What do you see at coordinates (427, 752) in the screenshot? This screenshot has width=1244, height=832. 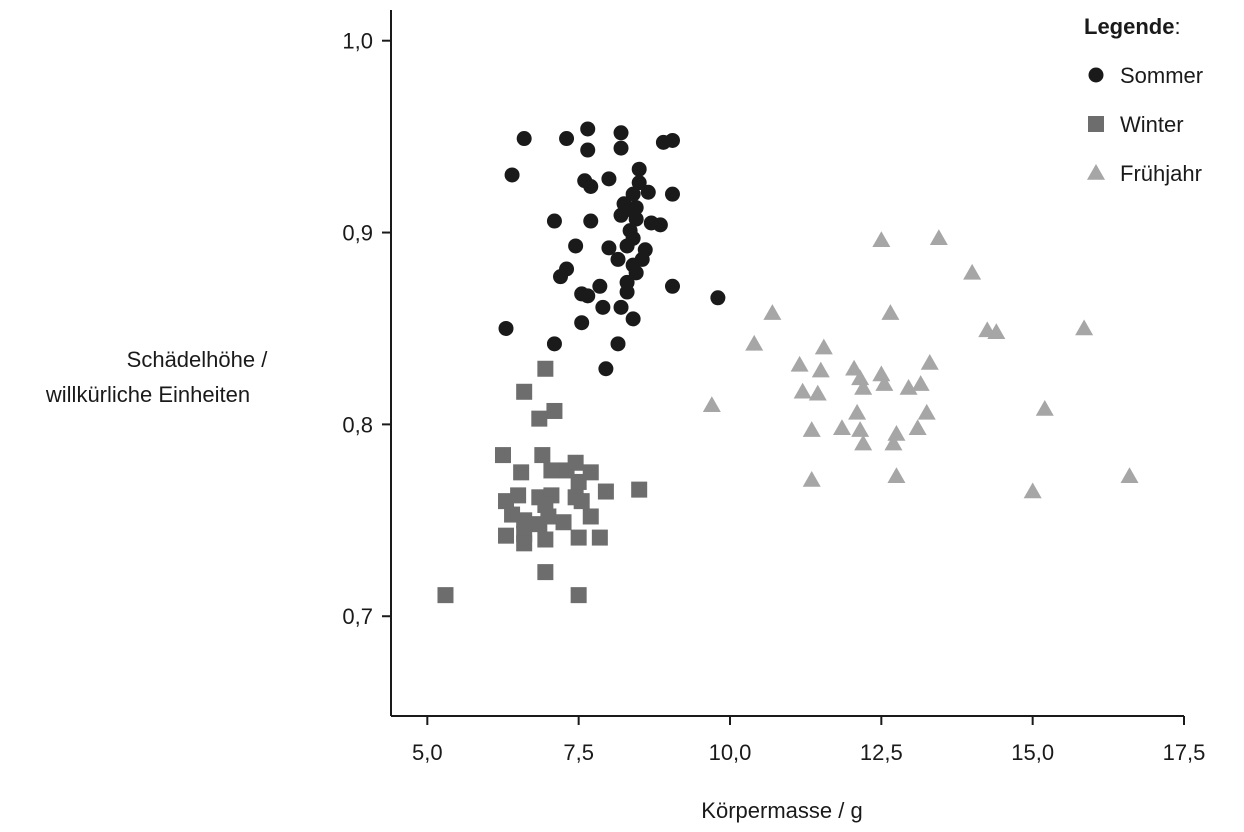 I see `x-tick-label: 5,0` at bounding box center [427, 752].